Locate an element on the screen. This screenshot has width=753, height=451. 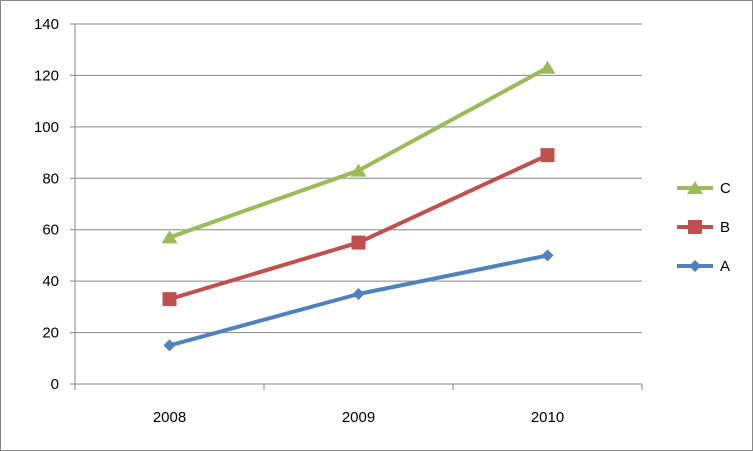
legend-label: A is located at coordinates (725, 266).